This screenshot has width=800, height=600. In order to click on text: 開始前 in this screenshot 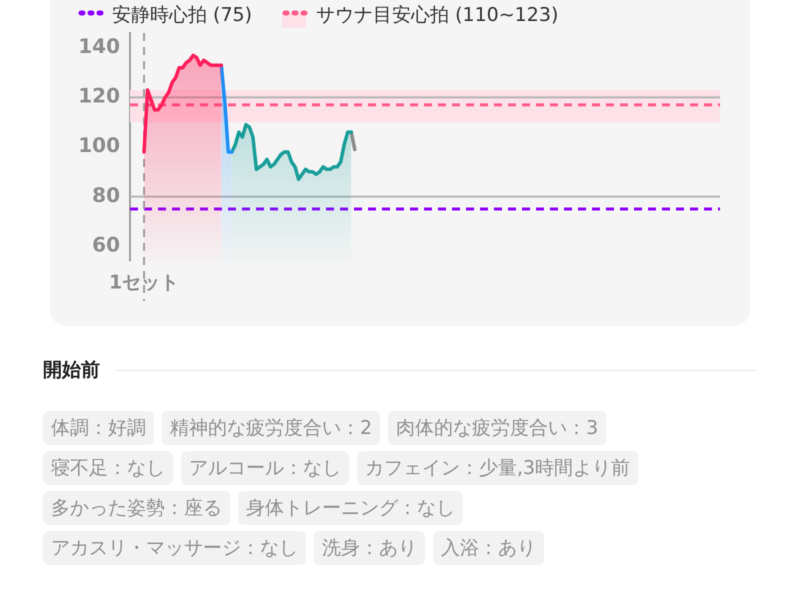, I will do `click(71, 370)`.